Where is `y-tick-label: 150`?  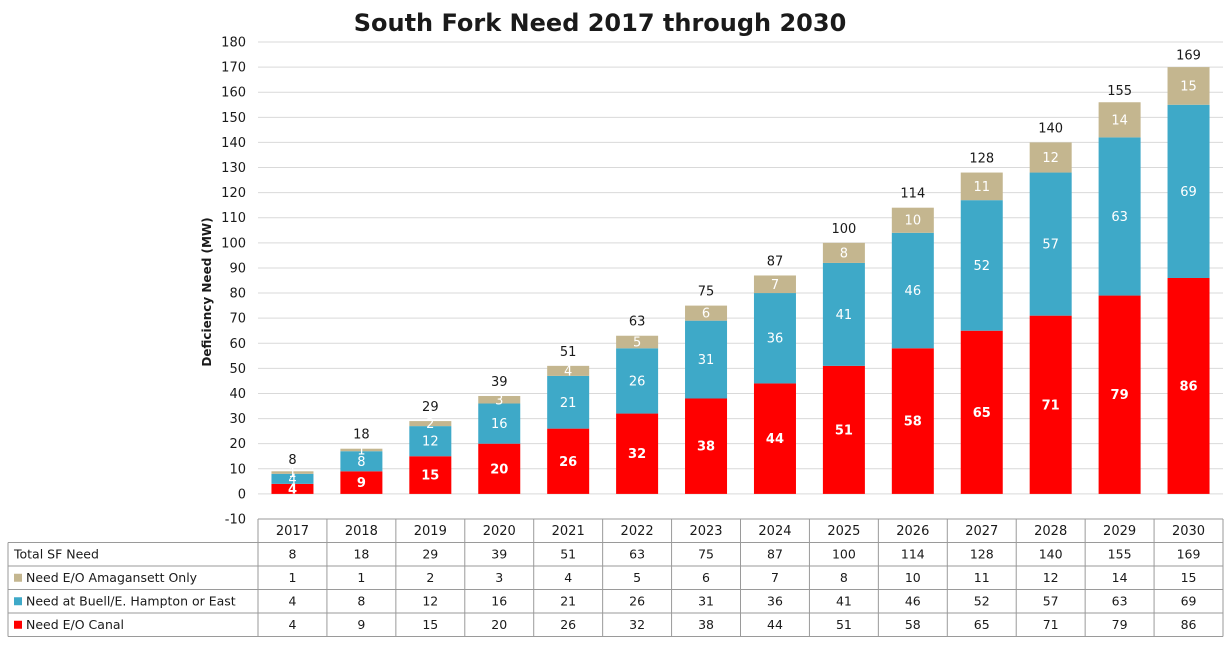 y-tick-label: 150 is located at coordinates (233, 118).